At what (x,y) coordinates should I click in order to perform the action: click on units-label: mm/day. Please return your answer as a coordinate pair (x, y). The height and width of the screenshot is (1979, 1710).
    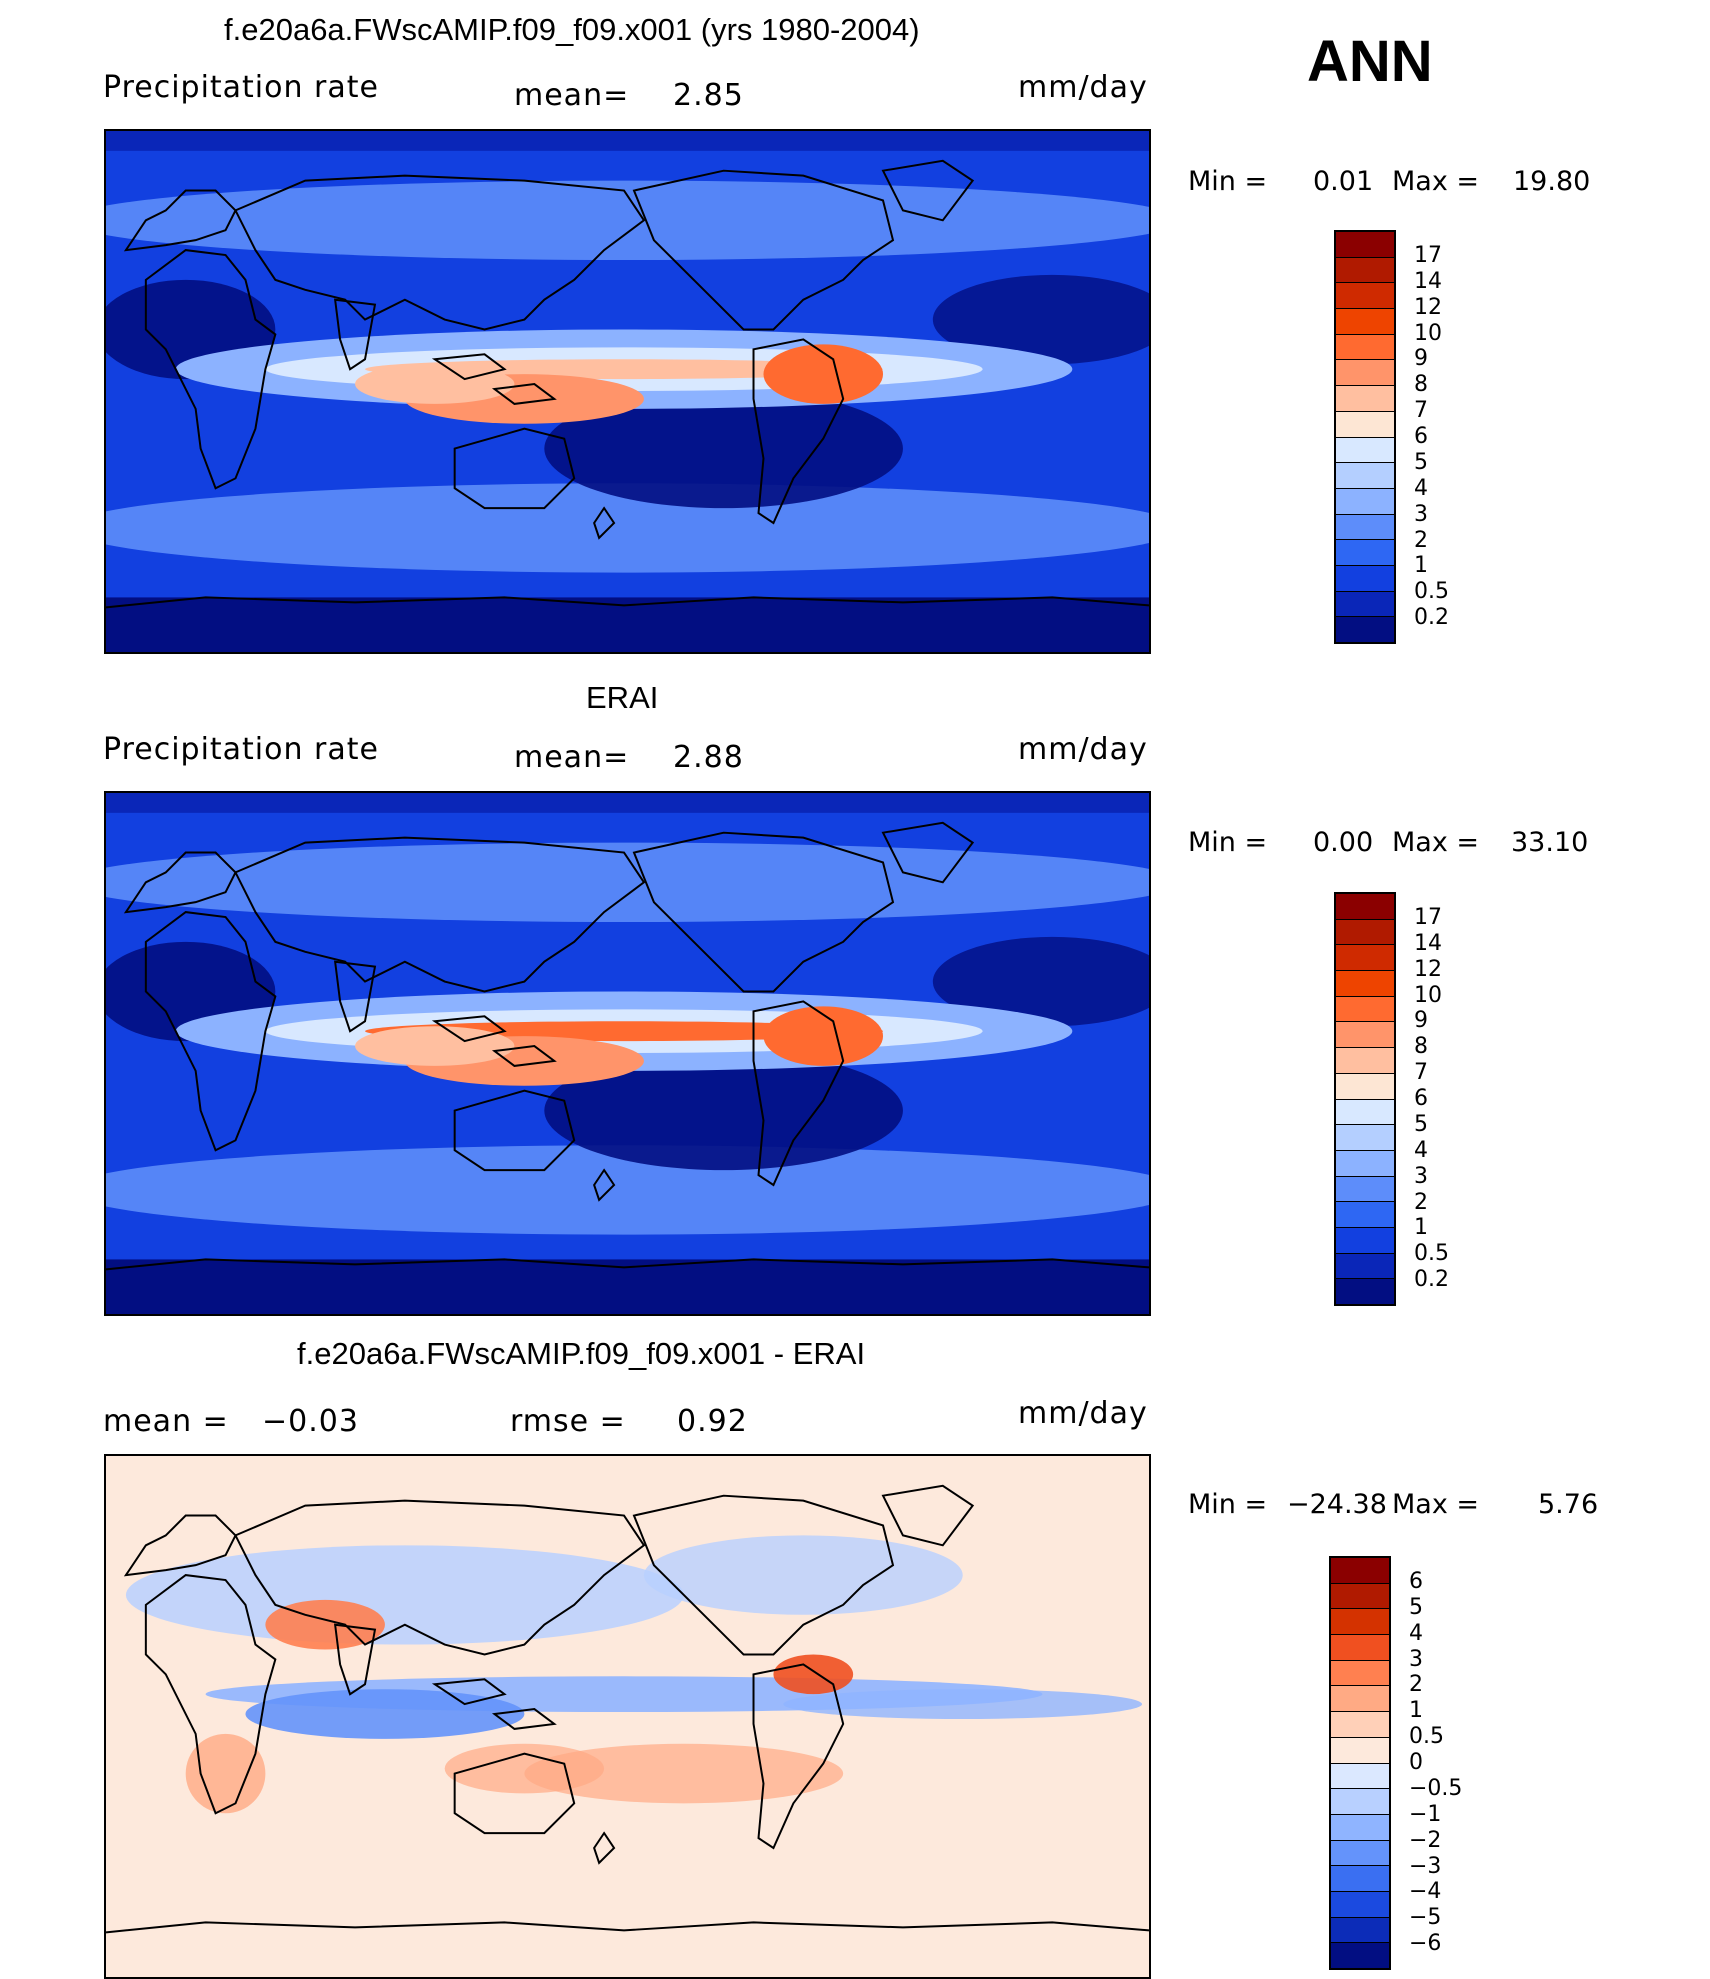
    Looking at the image, I should click on (1083, 1413).